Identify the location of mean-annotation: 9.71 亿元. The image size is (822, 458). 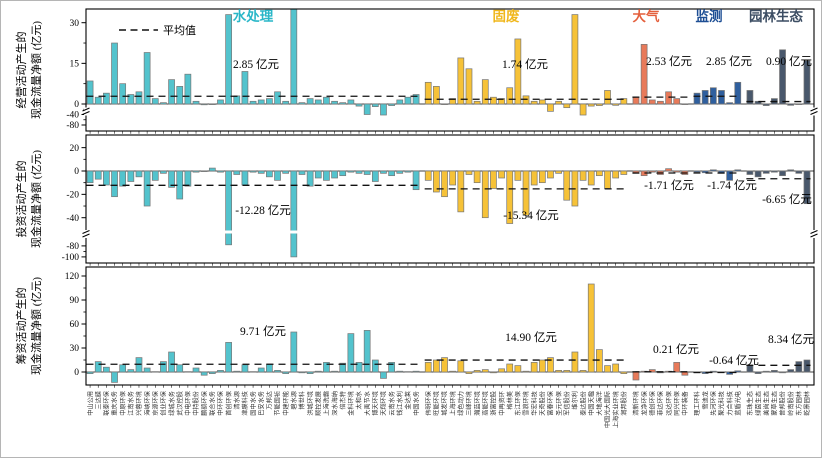
(263, 331).